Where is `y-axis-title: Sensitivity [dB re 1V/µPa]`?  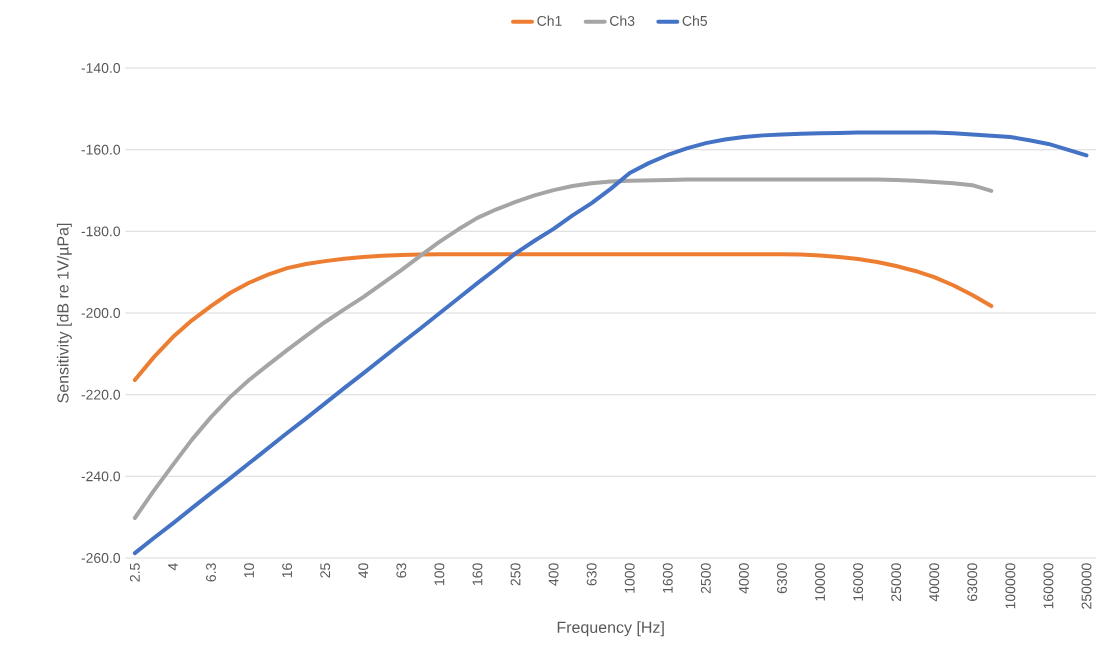 y-axis-title: Sensitivity [dB re 1V/µPa] is located at coordinates (64, 313).